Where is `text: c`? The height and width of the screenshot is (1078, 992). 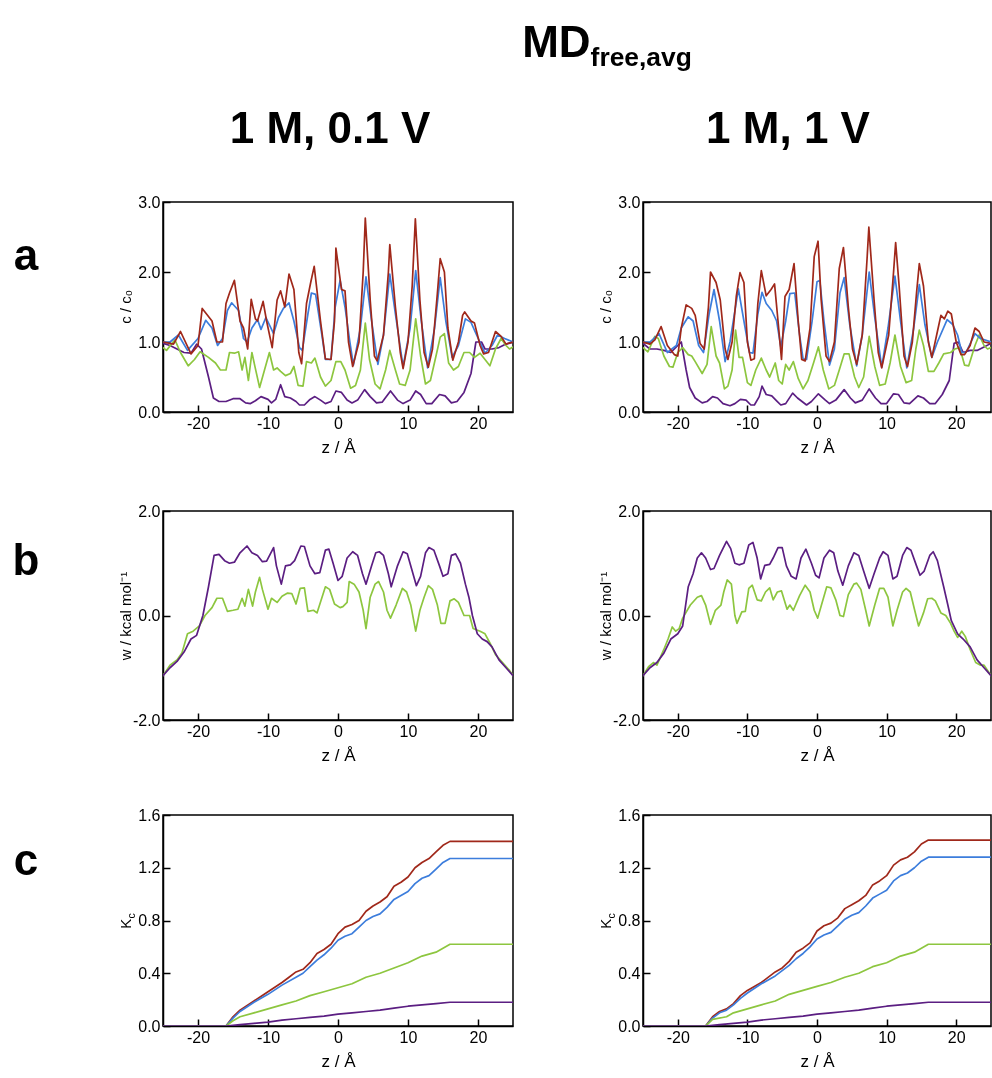
text: c is located at coordinates (26, 860).